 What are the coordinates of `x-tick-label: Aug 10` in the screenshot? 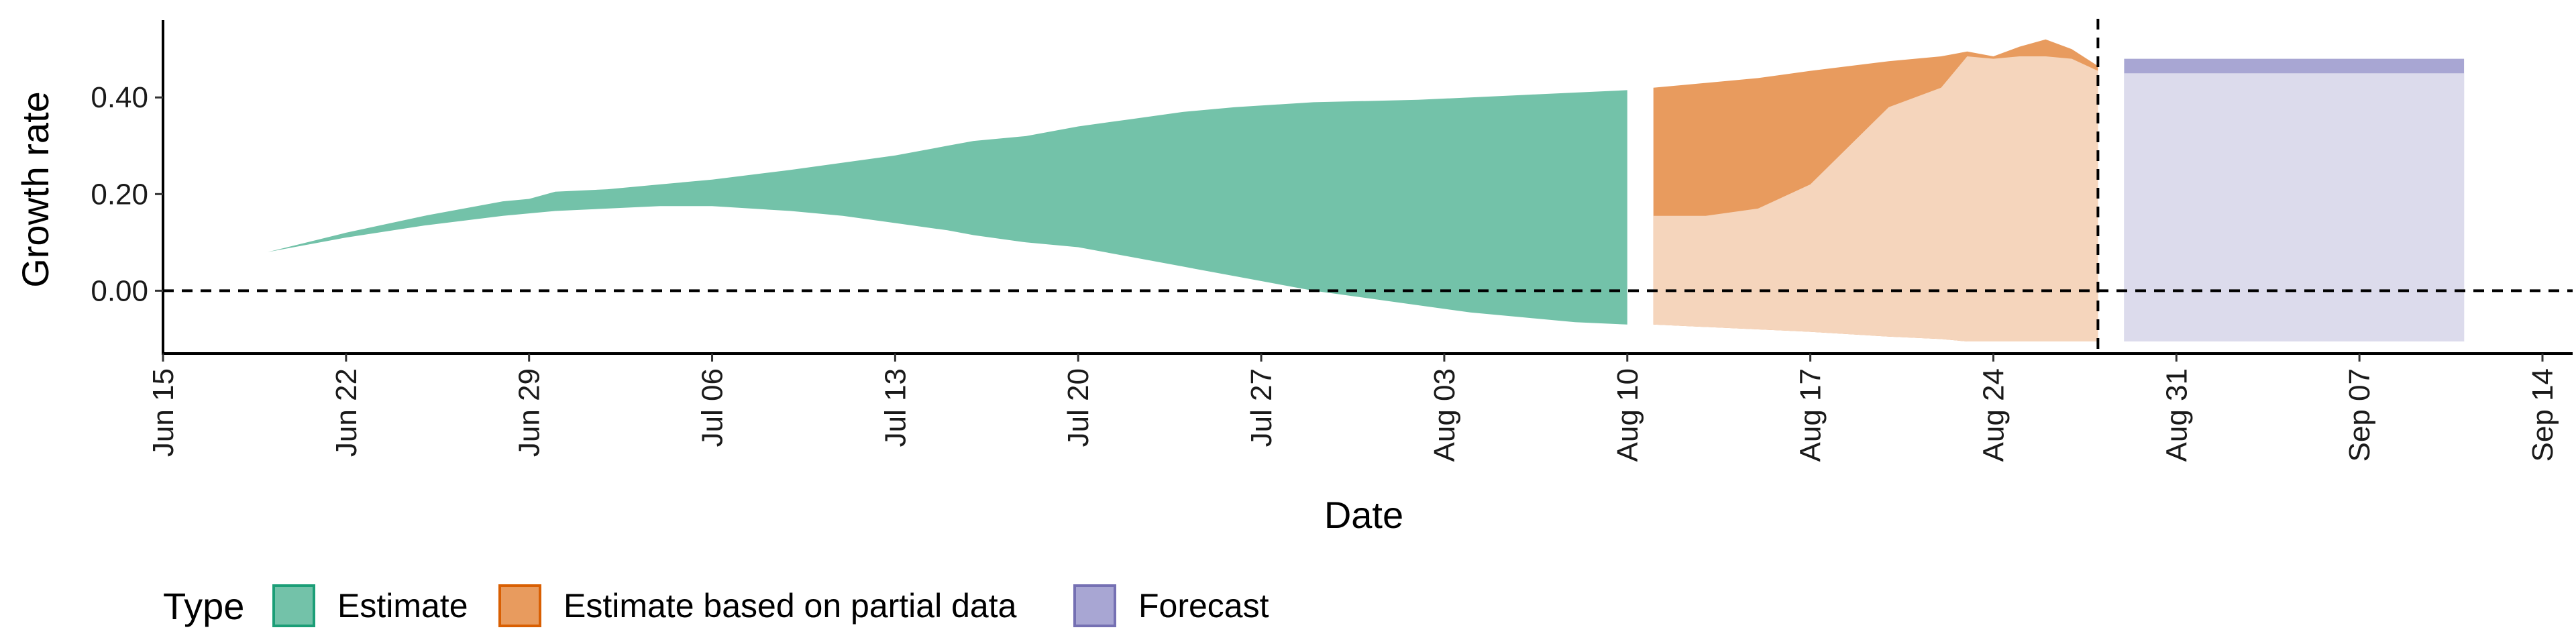 It's located at (1627, 415).